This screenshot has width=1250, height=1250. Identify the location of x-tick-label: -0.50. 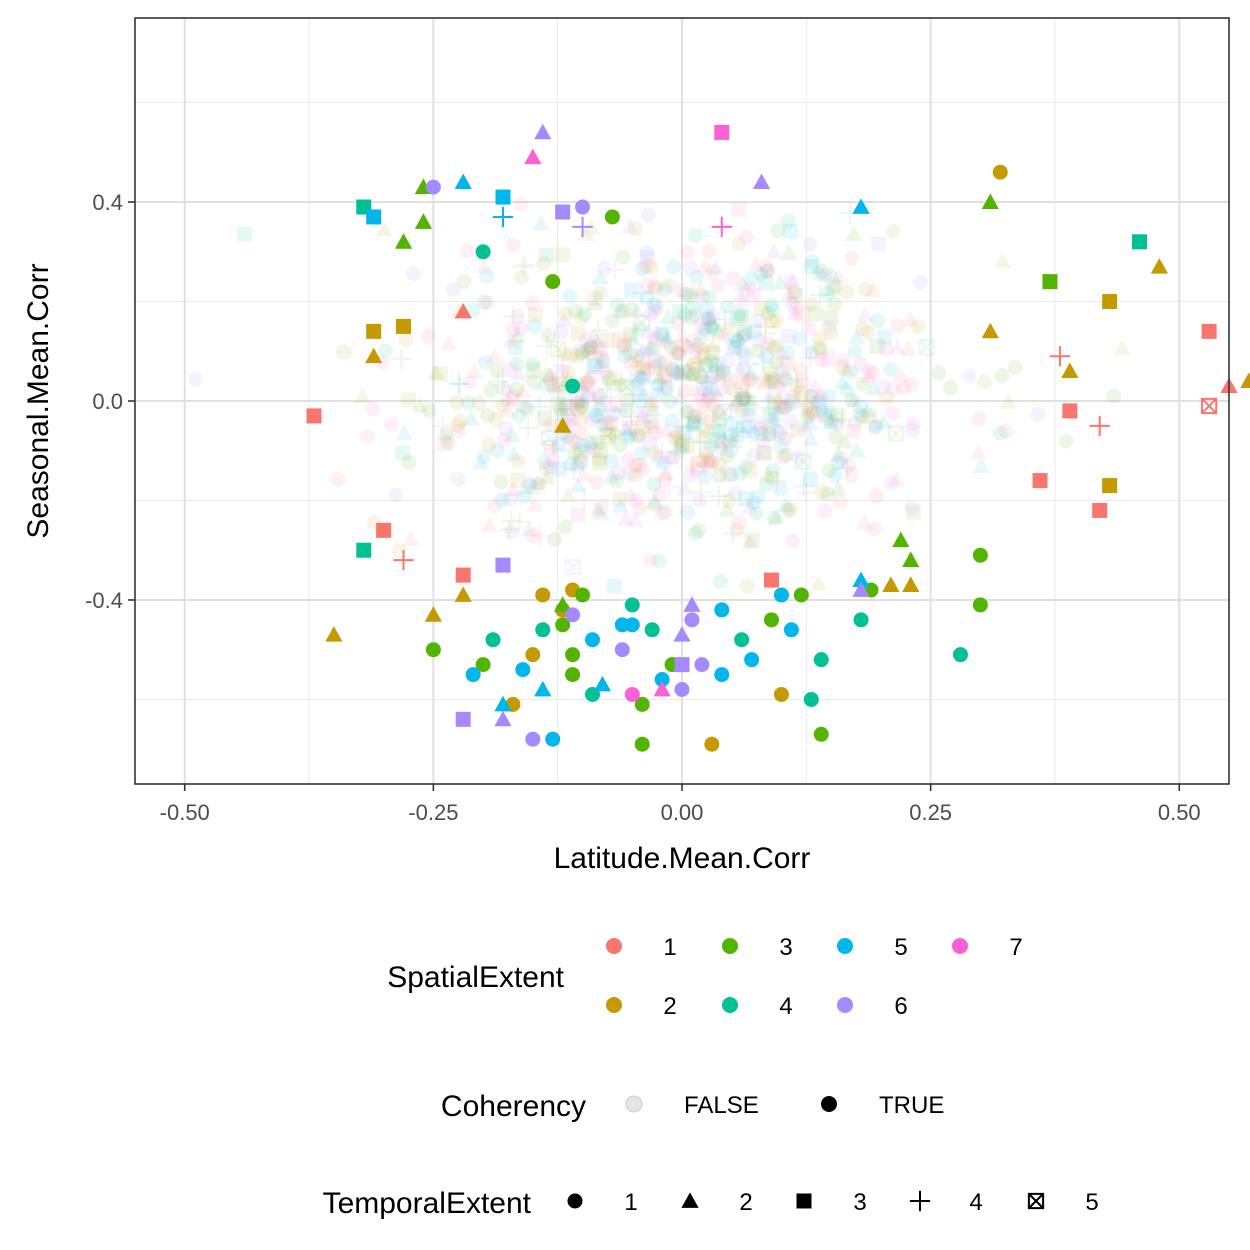
(185, 812).